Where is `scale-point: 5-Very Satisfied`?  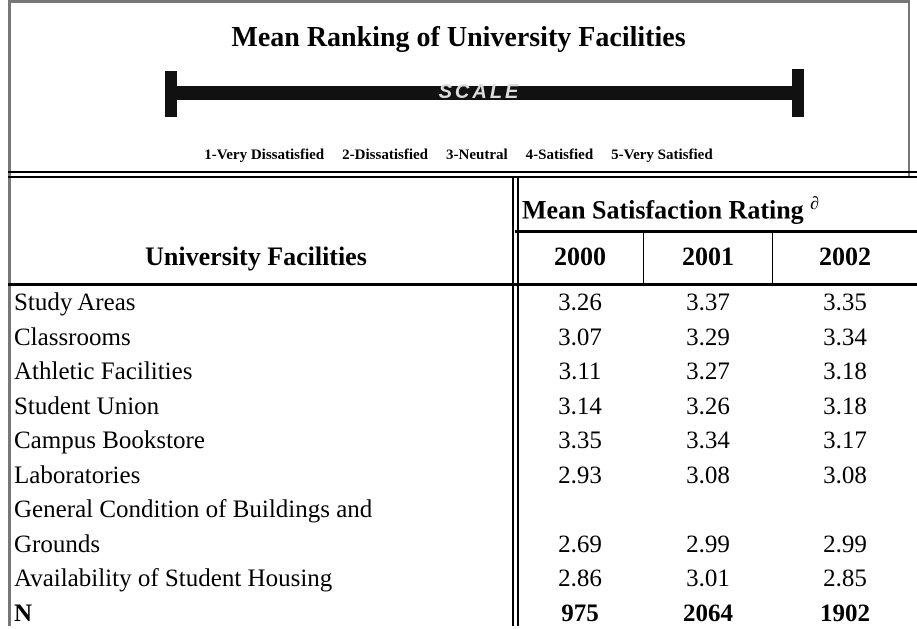
scale-point: 5-Very Satisfied is located at coordinates (662, 155).